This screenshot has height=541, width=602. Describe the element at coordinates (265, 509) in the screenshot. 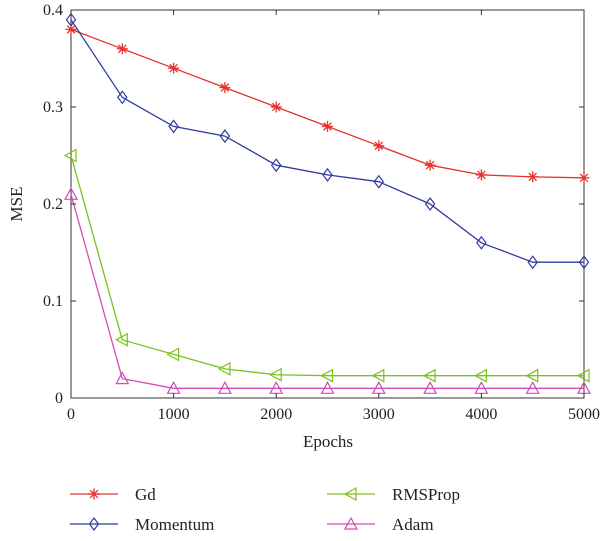

I see `legend: Gd Momentum RMSProp Adam` at that location.